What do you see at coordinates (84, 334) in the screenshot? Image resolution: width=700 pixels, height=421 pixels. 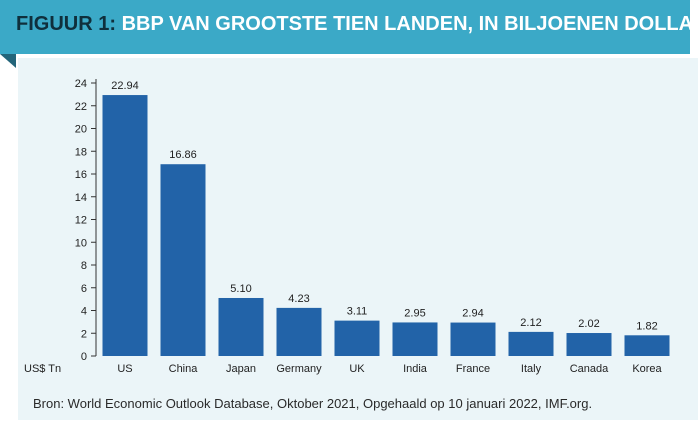 I see `y-tick-label: 2` at bounding box center [84, 334].